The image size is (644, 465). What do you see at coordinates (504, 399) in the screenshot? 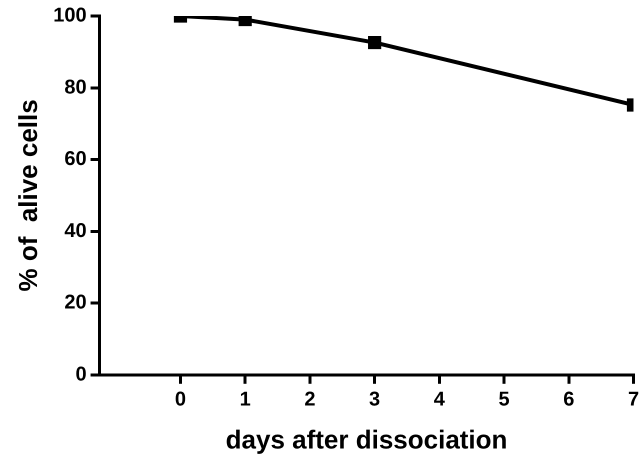
I see `x-tick-label: 5` at bounding box center [504, 399].